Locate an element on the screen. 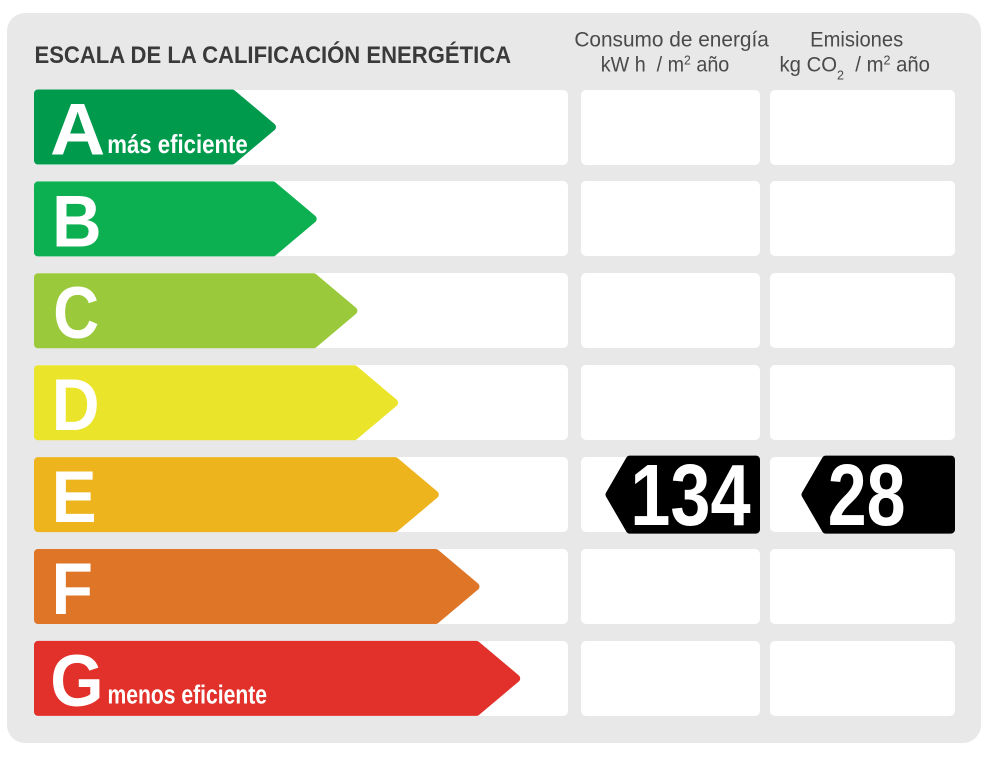 This screenshot has width=989, height=760. svg-text: F is located at coordinates (73, 589).